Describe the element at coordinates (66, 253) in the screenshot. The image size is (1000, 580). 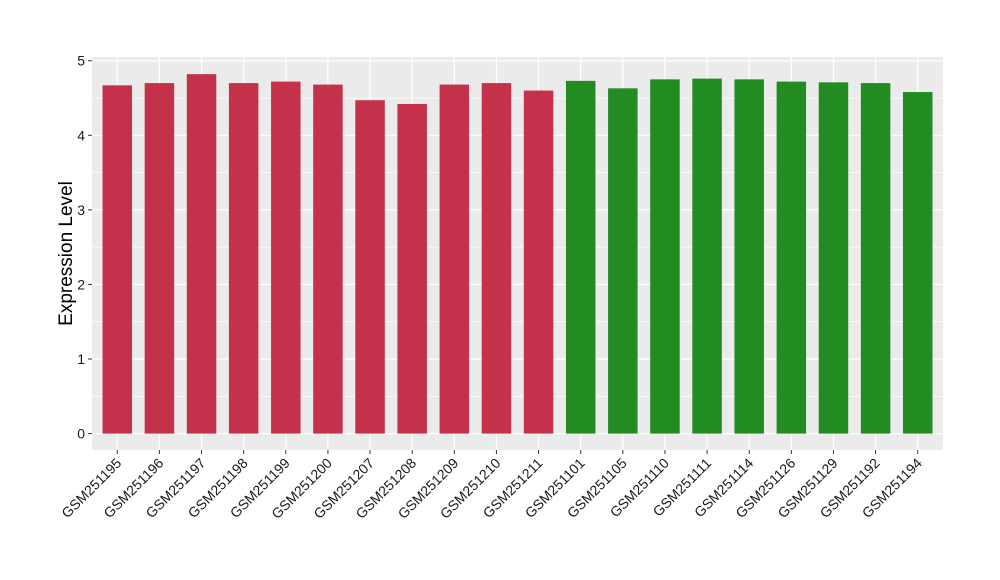
I see `y-axis-title: Expression Level` at that location.